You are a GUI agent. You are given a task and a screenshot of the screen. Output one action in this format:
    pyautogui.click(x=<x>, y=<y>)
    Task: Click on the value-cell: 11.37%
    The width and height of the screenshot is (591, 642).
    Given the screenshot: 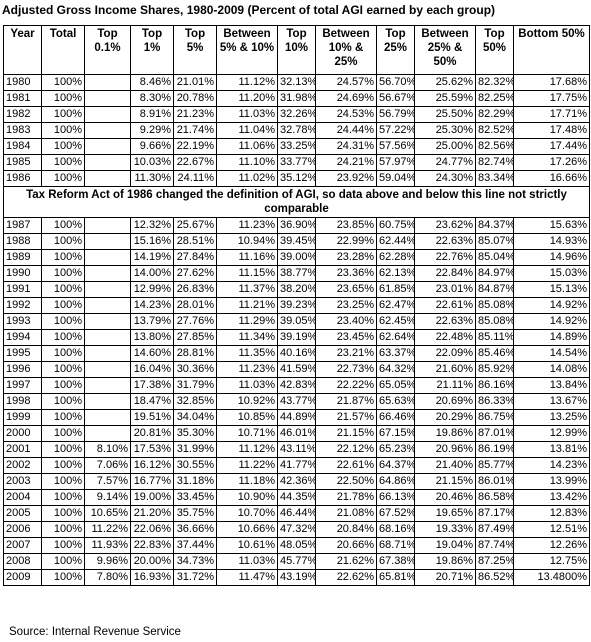 What is the action you would take?
    pyautogui.click(x=247, y=289)
    